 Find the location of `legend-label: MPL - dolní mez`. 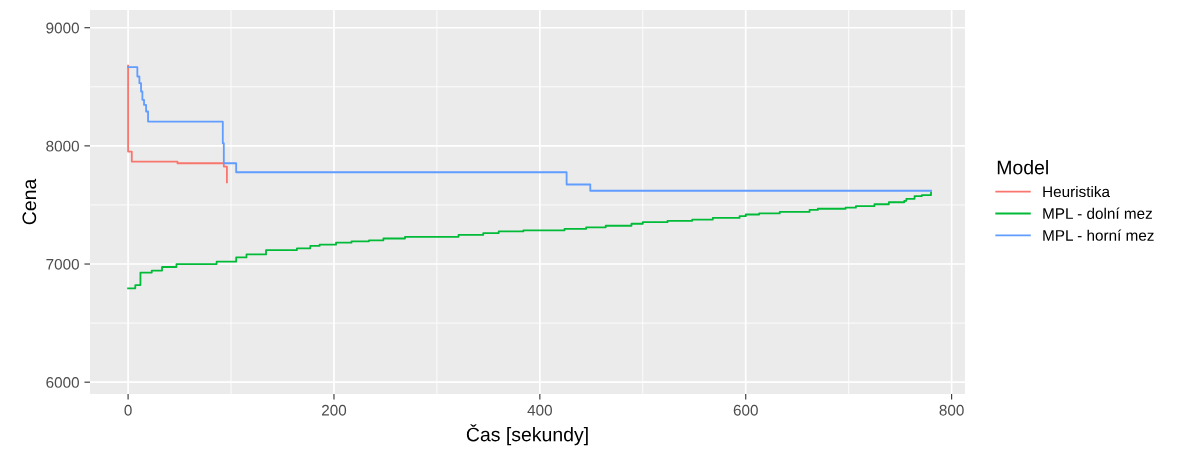

legend-label: MPL - dolní mez is located at coordinates (1097, 213).